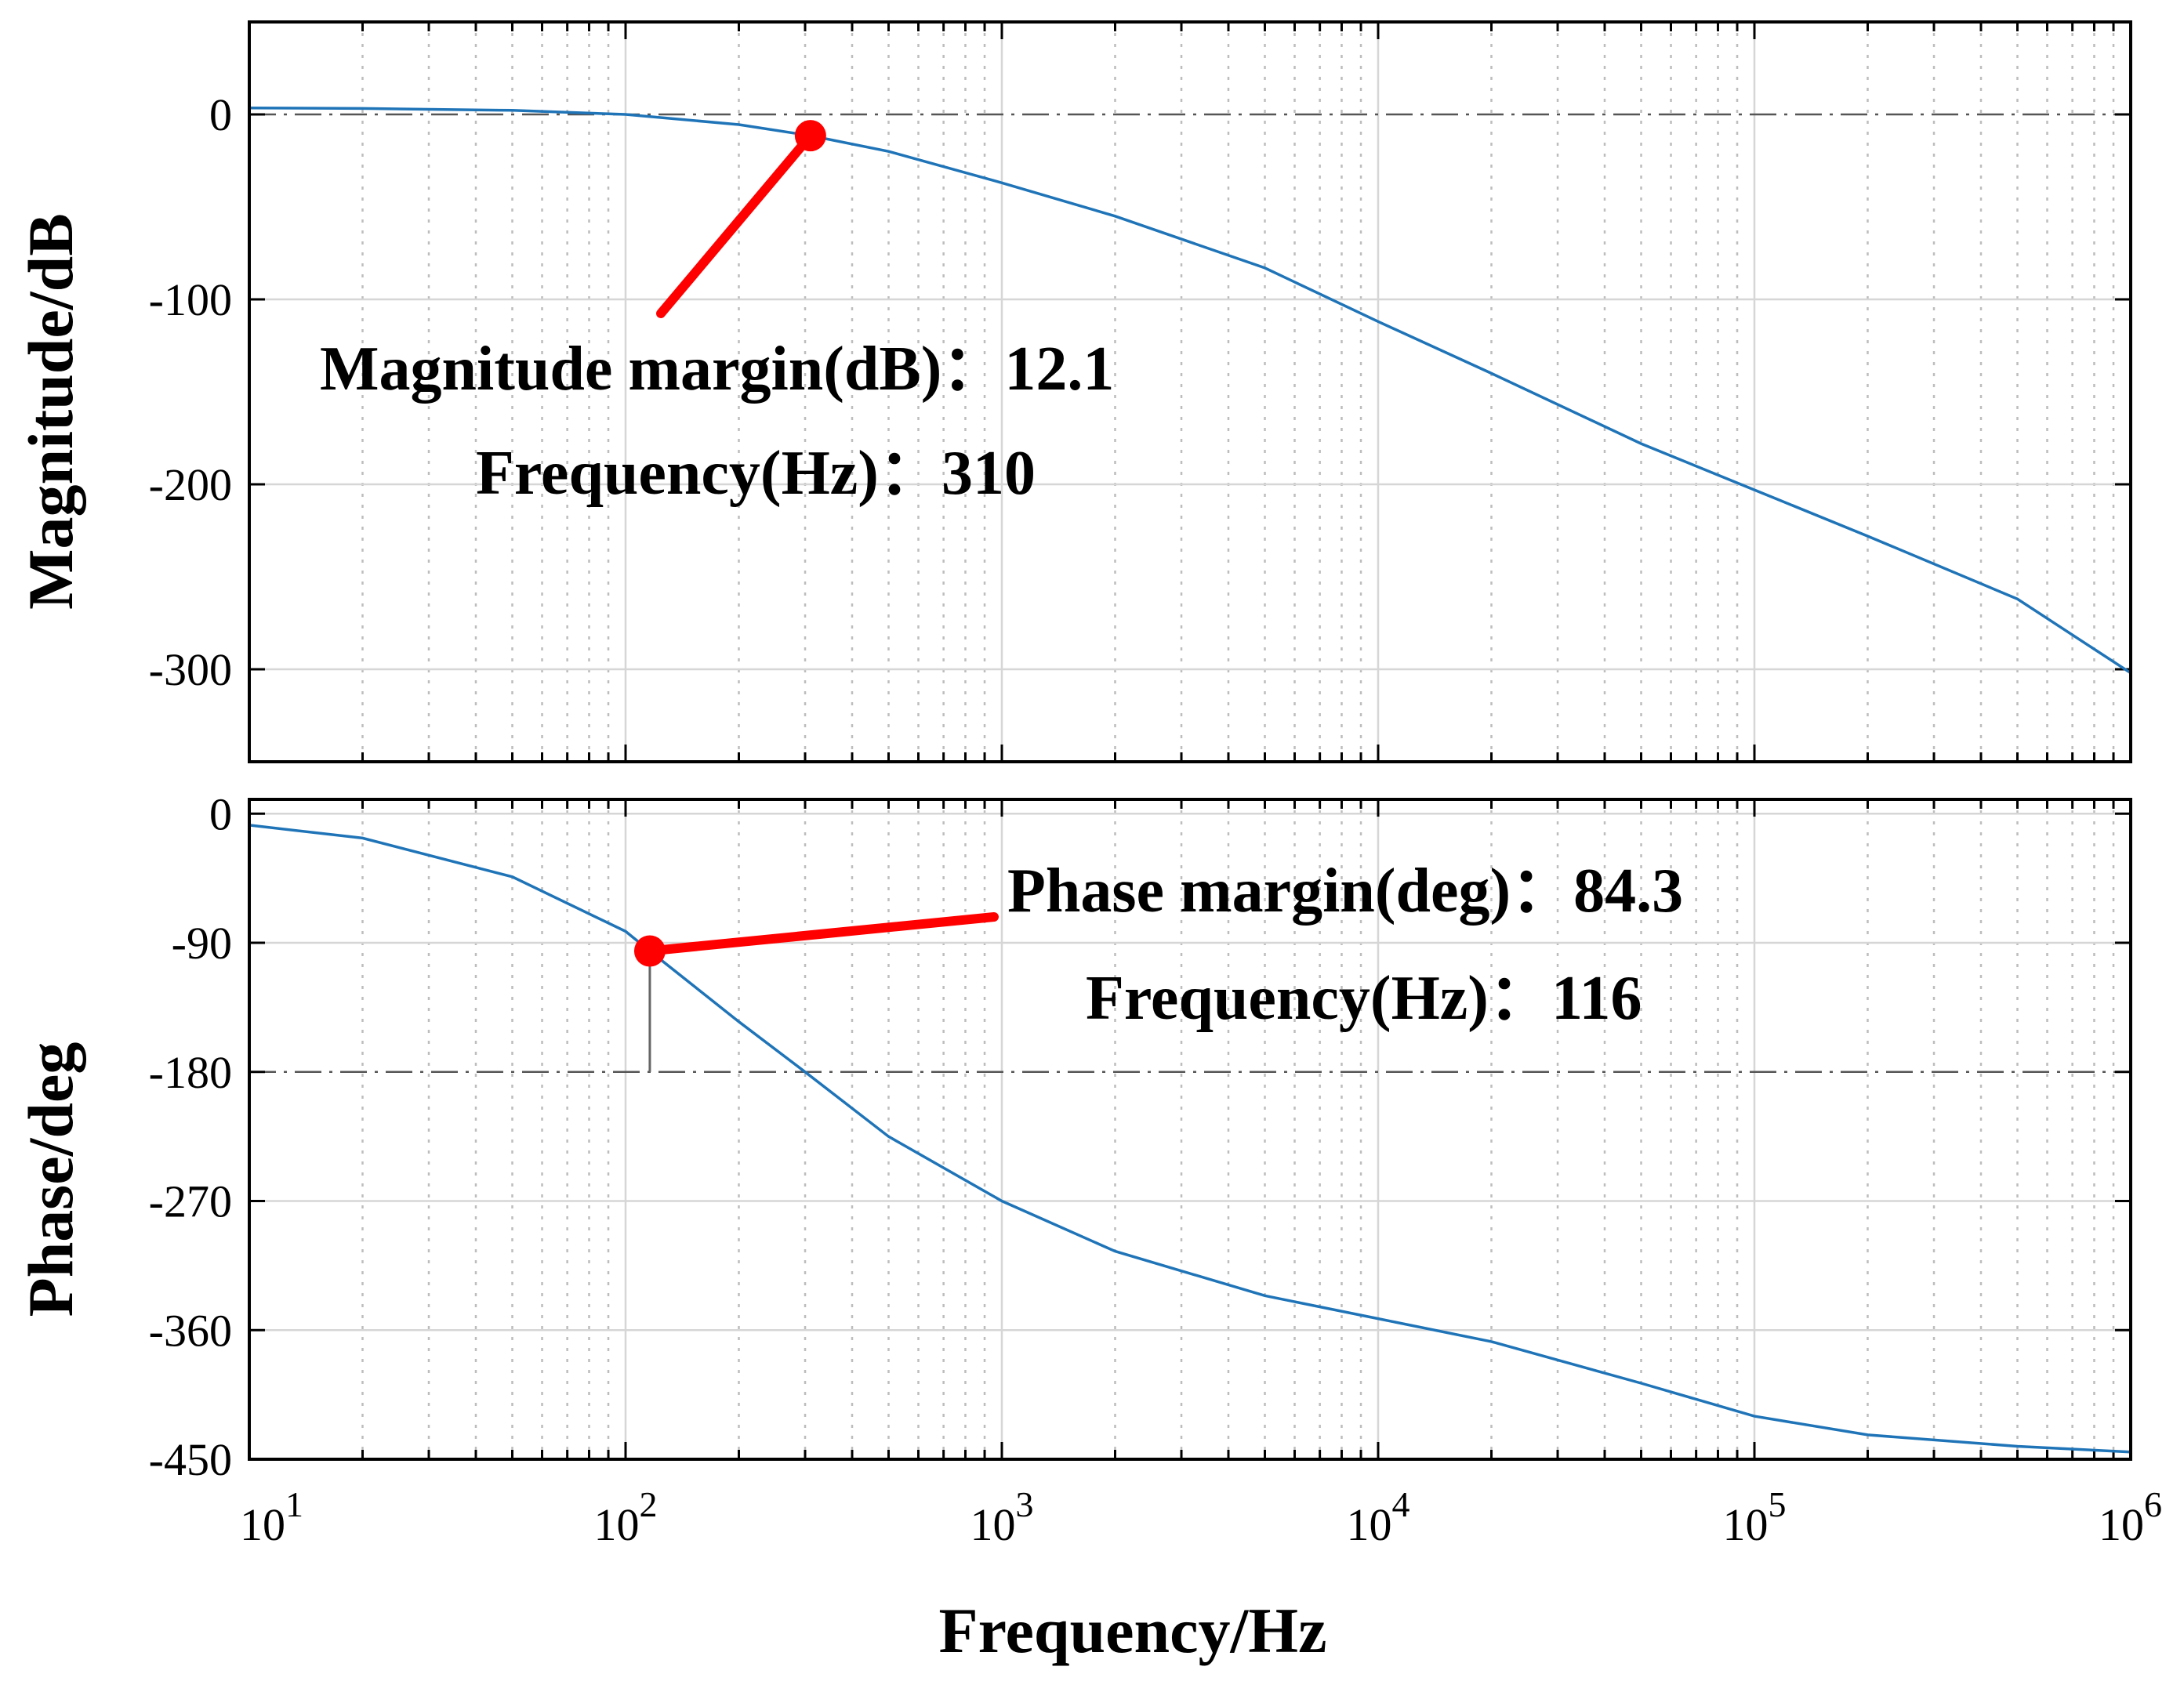 This screenshot has height=1692, width=2184. I want to click on x-tick-label: 10⁵, so click(1755, 1517).